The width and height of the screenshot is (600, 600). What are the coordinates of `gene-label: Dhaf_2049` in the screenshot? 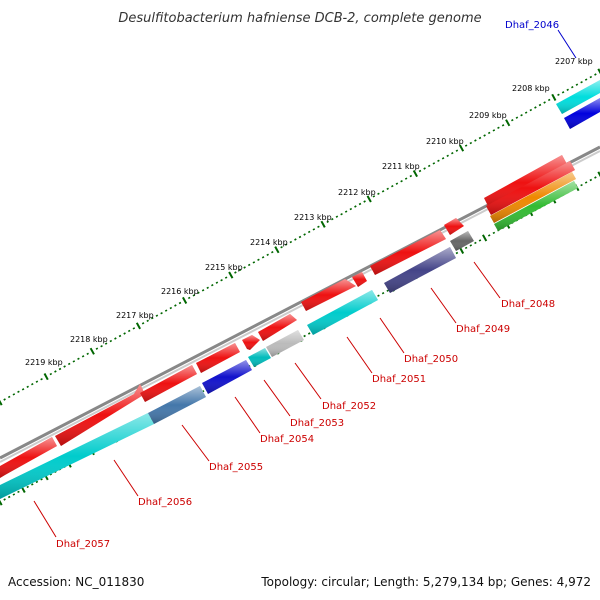 It's located at (483, 329).